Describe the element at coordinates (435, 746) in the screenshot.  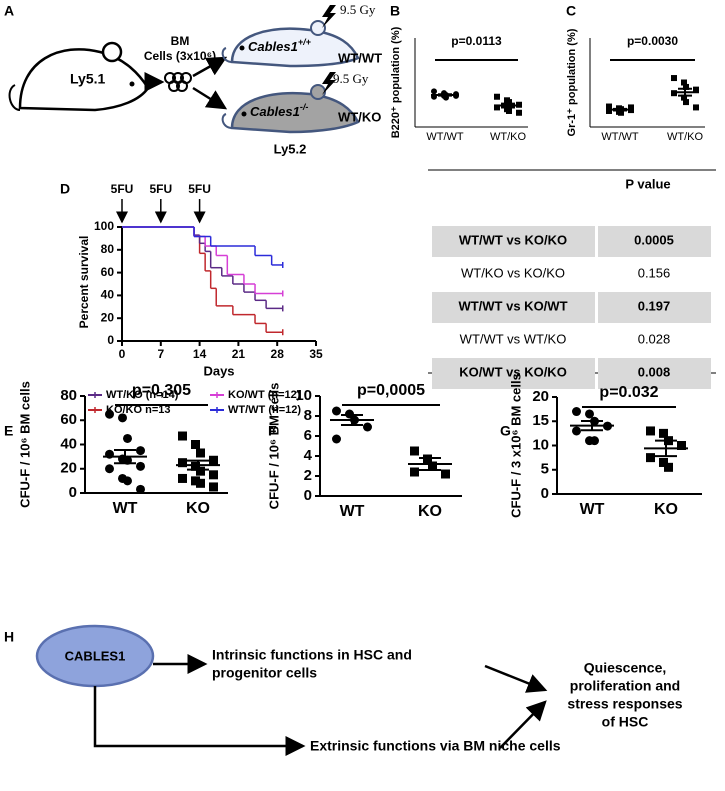
I see `arrow-label: Extrinsic functions via BM niche cells` at that location.